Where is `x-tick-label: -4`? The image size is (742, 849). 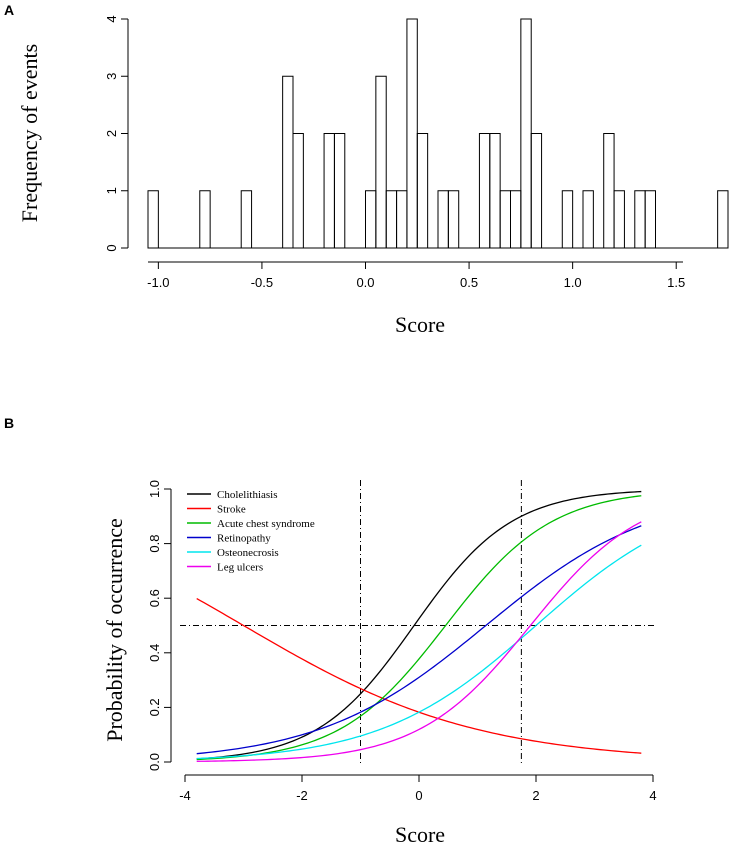 x-tick-label: -4 is located at coordinates (185, 795).